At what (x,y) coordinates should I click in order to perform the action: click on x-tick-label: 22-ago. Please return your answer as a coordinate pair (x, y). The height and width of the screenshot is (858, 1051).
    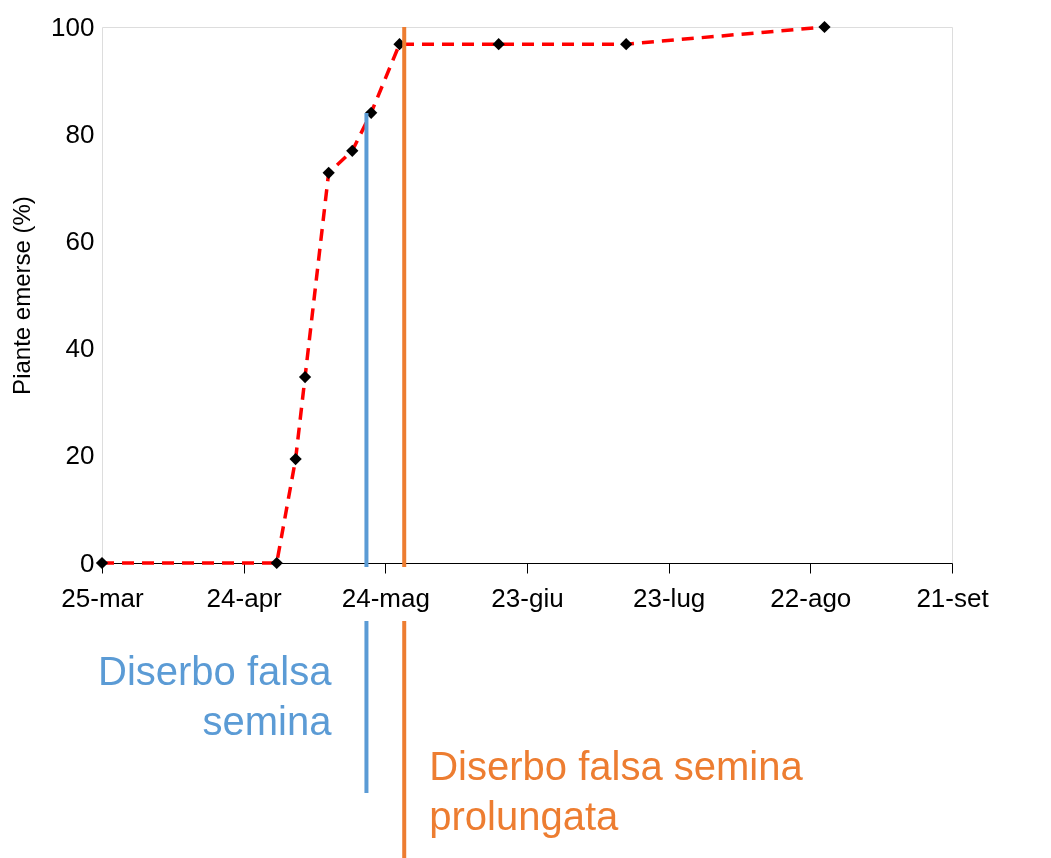
    Looking at the image, I should click on (811, 597).